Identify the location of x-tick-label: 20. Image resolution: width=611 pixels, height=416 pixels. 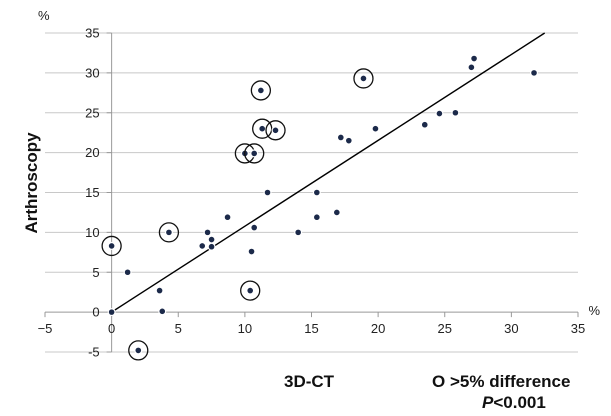
(378, 328).